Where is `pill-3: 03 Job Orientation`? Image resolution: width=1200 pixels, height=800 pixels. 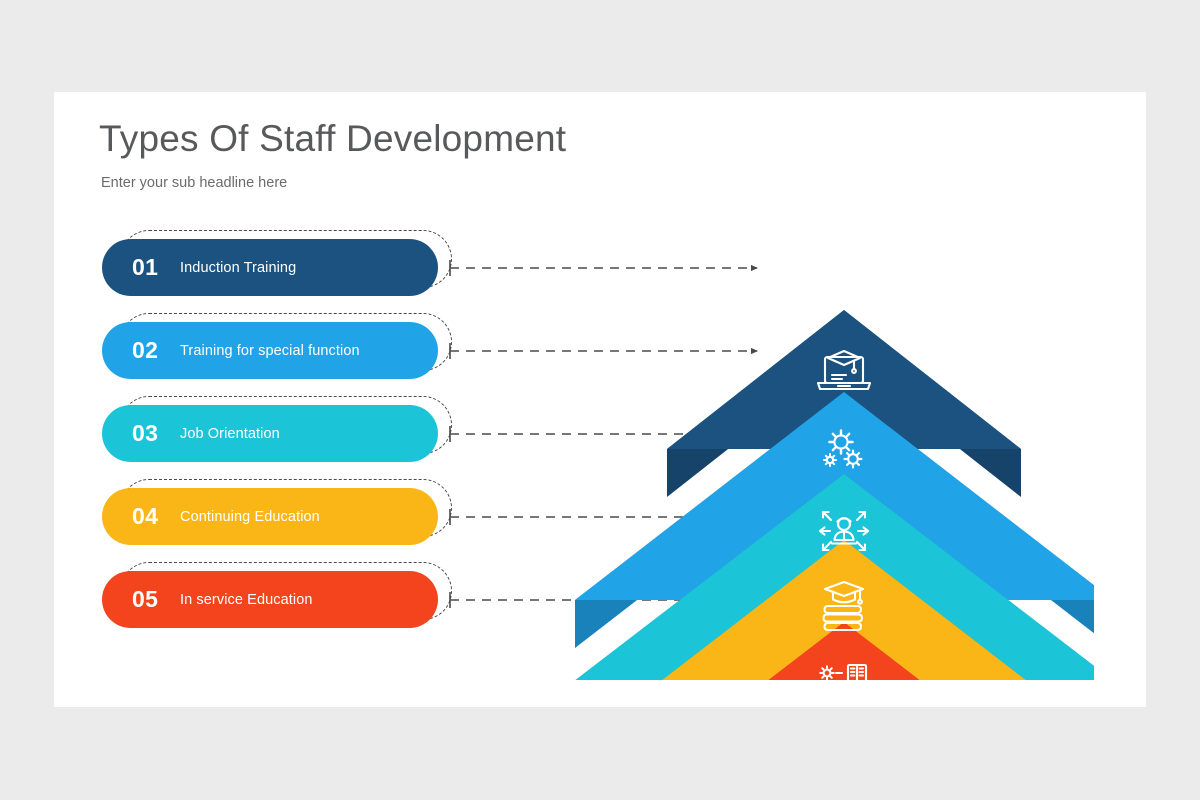 pill-3: 03 Job Orientation is located at coordinates (270, 433).